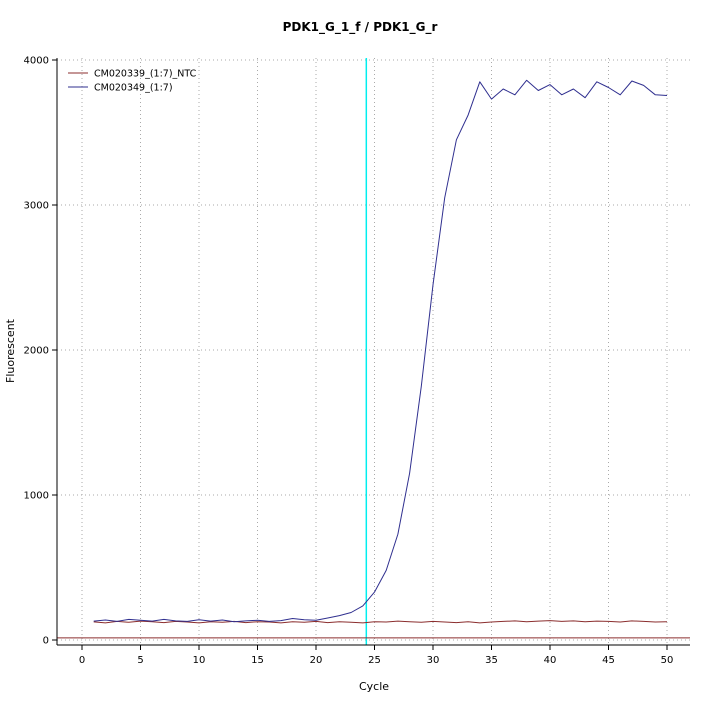 The image size is (720, 720). I want to click on x-axis-label: Cycle, so click(374, 686).